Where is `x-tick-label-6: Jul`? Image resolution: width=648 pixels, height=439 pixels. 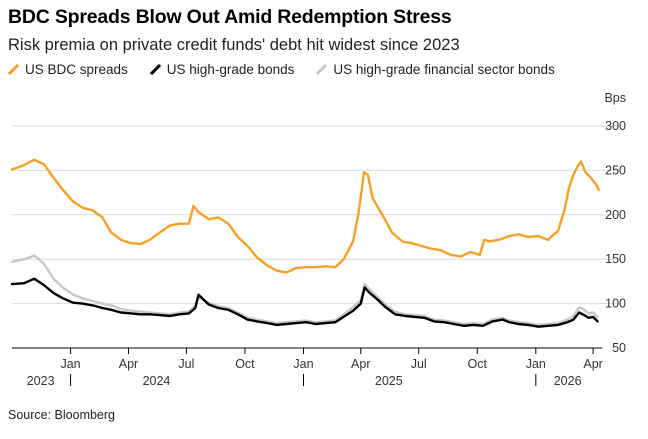 x-tick-label-6: Jul is located at coordinates (419, 364).